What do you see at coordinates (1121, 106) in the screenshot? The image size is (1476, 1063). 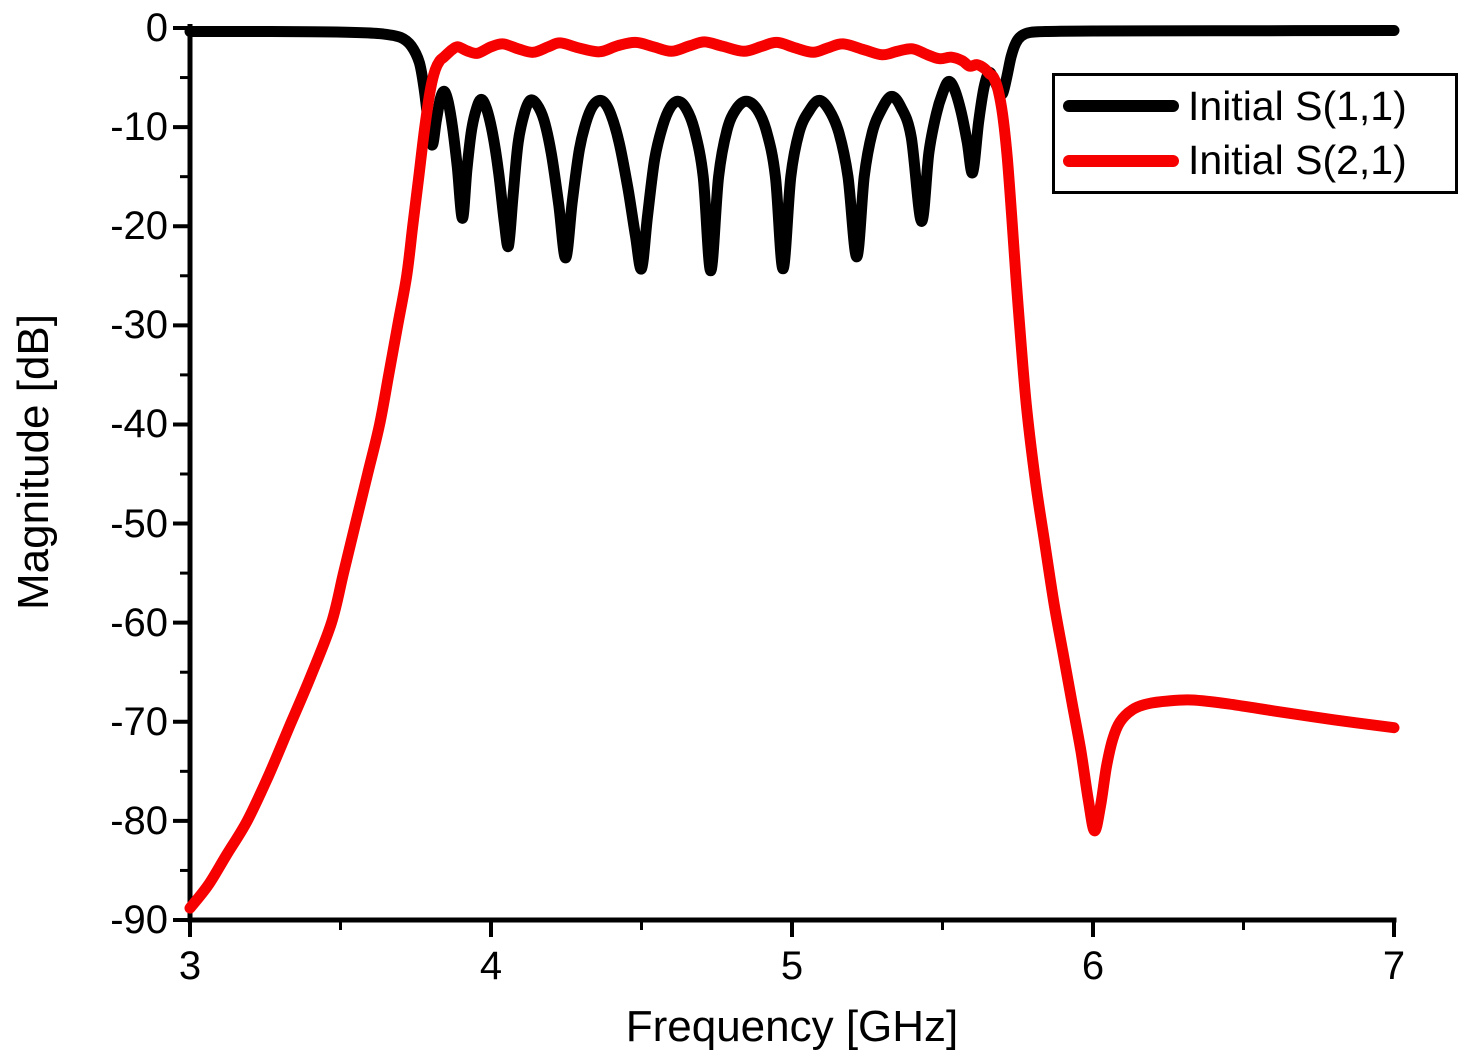 I see `s11-line-sample` at bounding box center [1121, 106].